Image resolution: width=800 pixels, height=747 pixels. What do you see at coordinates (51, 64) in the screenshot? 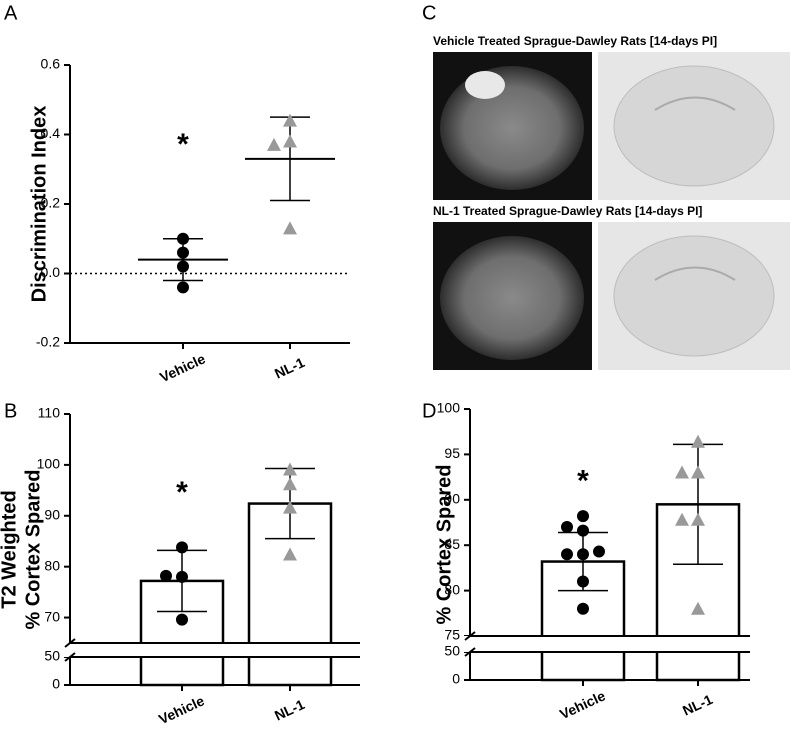
I see `y-tick-label: 0.6` at bounding box center [51, 64].